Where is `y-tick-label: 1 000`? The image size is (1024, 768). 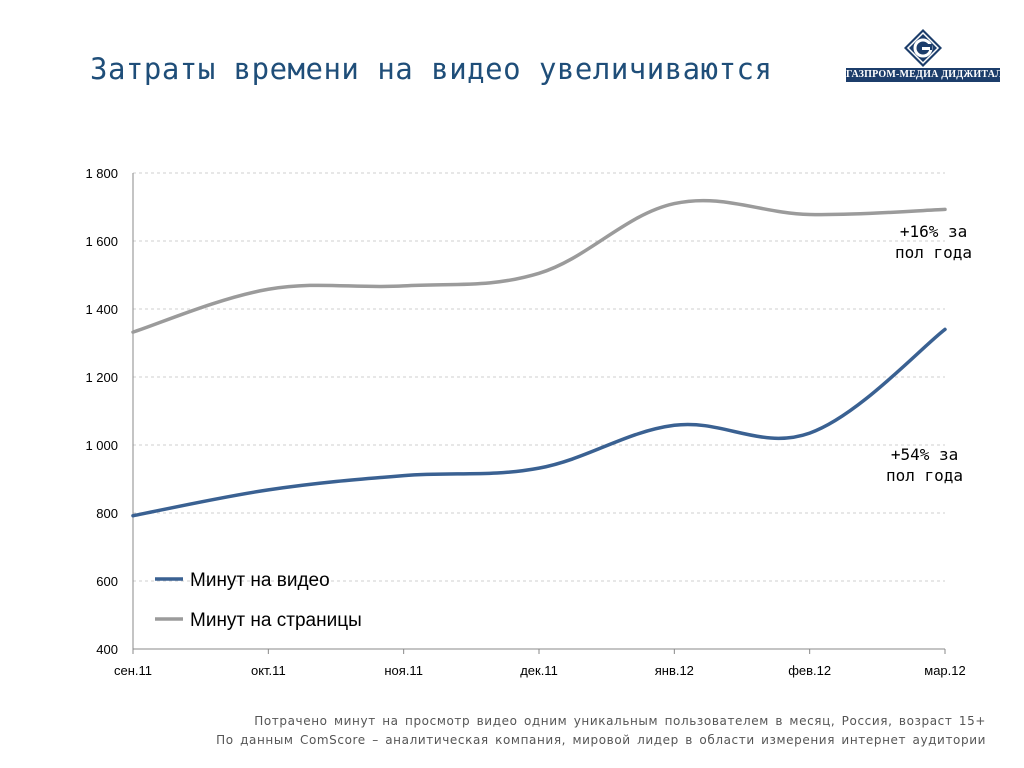 y-tick-label: 1 000 is located at coordinates (101, 445).